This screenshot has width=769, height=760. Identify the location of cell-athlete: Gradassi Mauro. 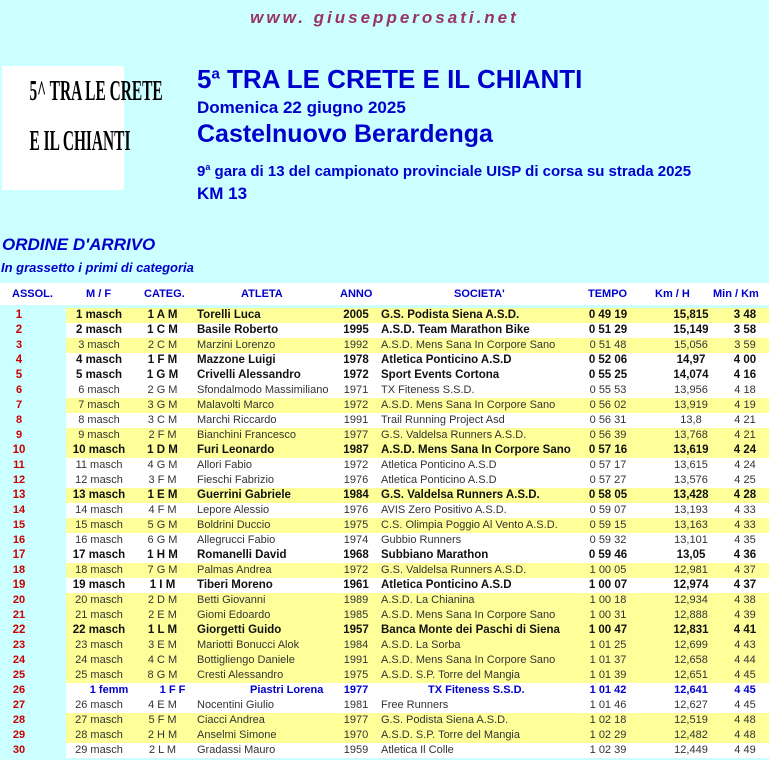
(236, 750).